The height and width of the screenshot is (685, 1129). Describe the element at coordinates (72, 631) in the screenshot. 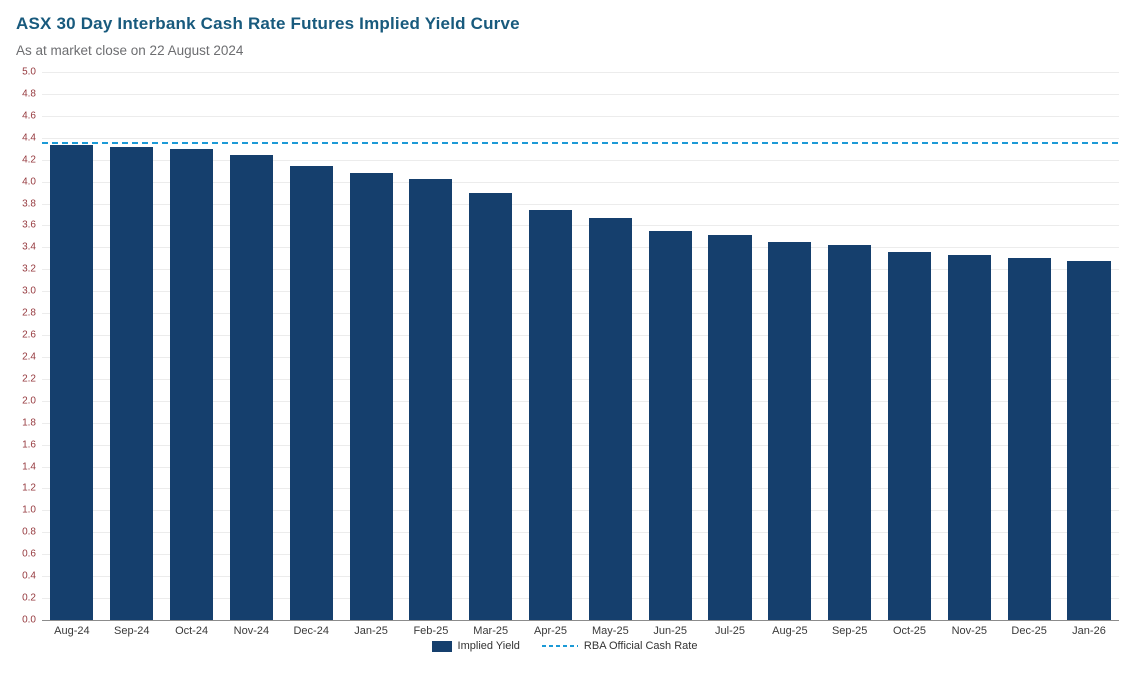

I see `x-axis-tick-label: Aug-24` at that location.